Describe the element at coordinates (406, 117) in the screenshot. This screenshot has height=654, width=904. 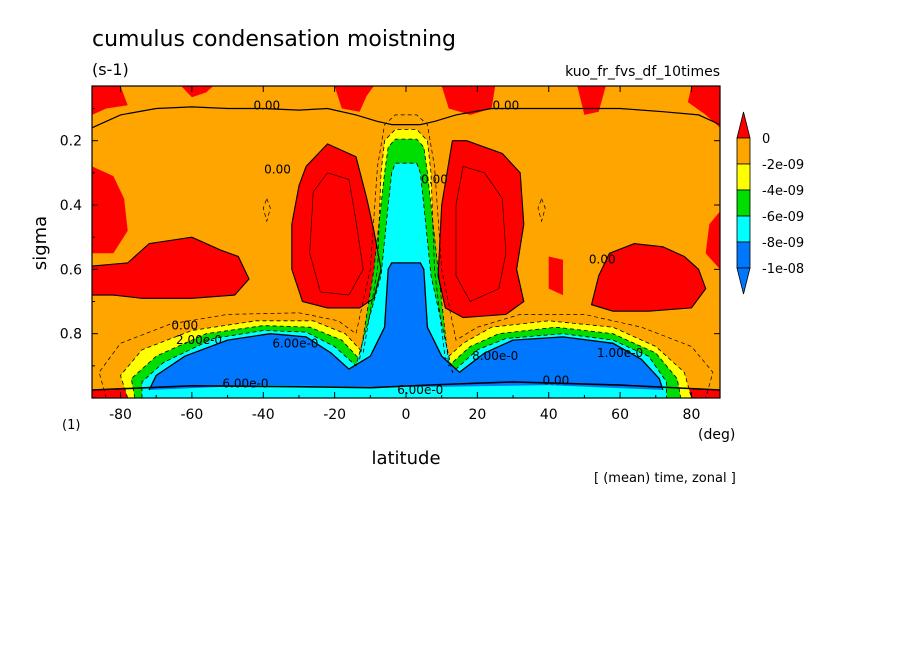
I see `zero-contour-top` at that location.